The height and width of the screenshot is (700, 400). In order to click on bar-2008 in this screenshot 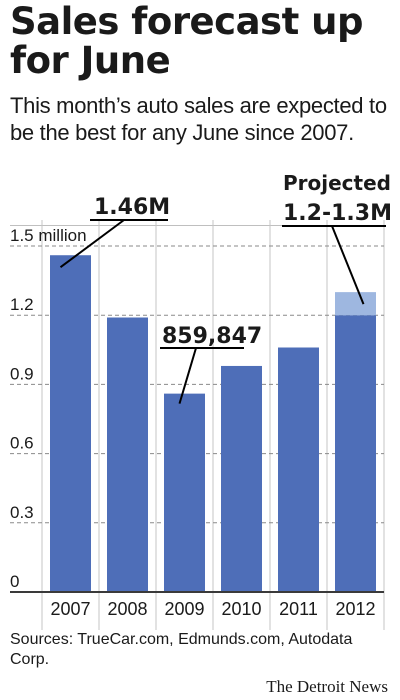, I will do `click(127, 454)`.